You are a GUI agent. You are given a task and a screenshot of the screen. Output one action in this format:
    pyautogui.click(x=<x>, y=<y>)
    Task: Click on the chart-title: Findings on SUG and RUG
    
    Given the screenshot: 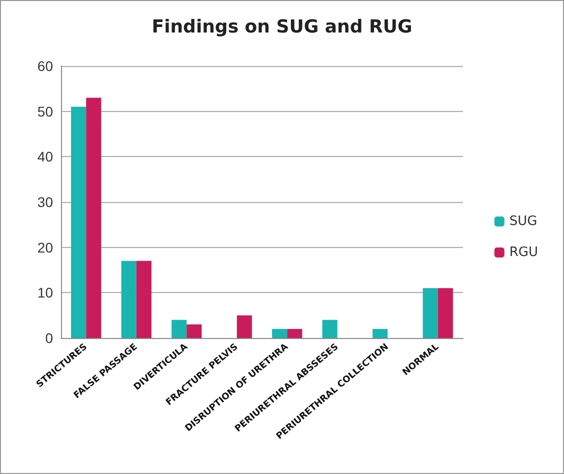 What is the action you would take?
    pyautogui.click(x=282, y=27)
    